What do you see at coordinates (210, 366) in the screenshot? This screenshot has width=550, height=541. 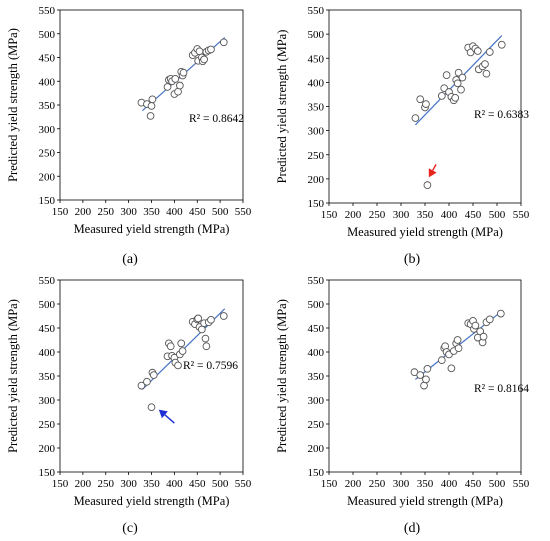 I see `r-squared-label: R² = 0.7596` at bounding box center [210, 366].